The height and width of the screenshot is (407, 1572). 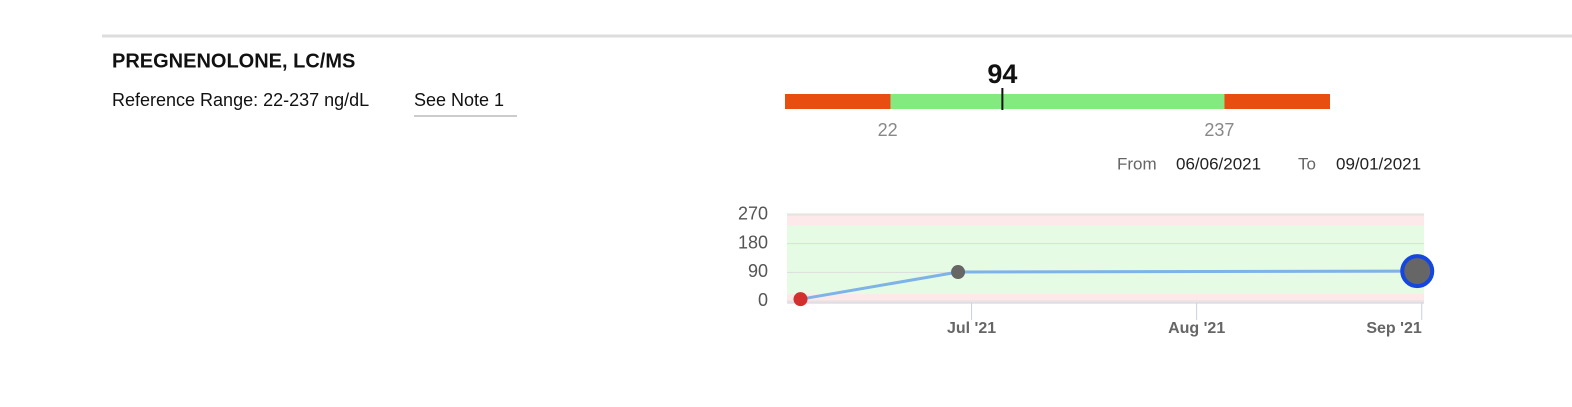 What do you see at coordinates (1105, 298) in the screenshot?
I see `low-band` at bounding box center [1105, 298].